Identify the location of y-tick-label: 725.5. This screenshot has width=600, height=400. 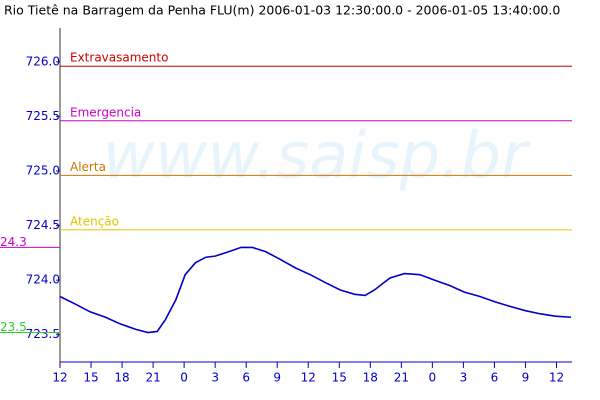
(43, 116).